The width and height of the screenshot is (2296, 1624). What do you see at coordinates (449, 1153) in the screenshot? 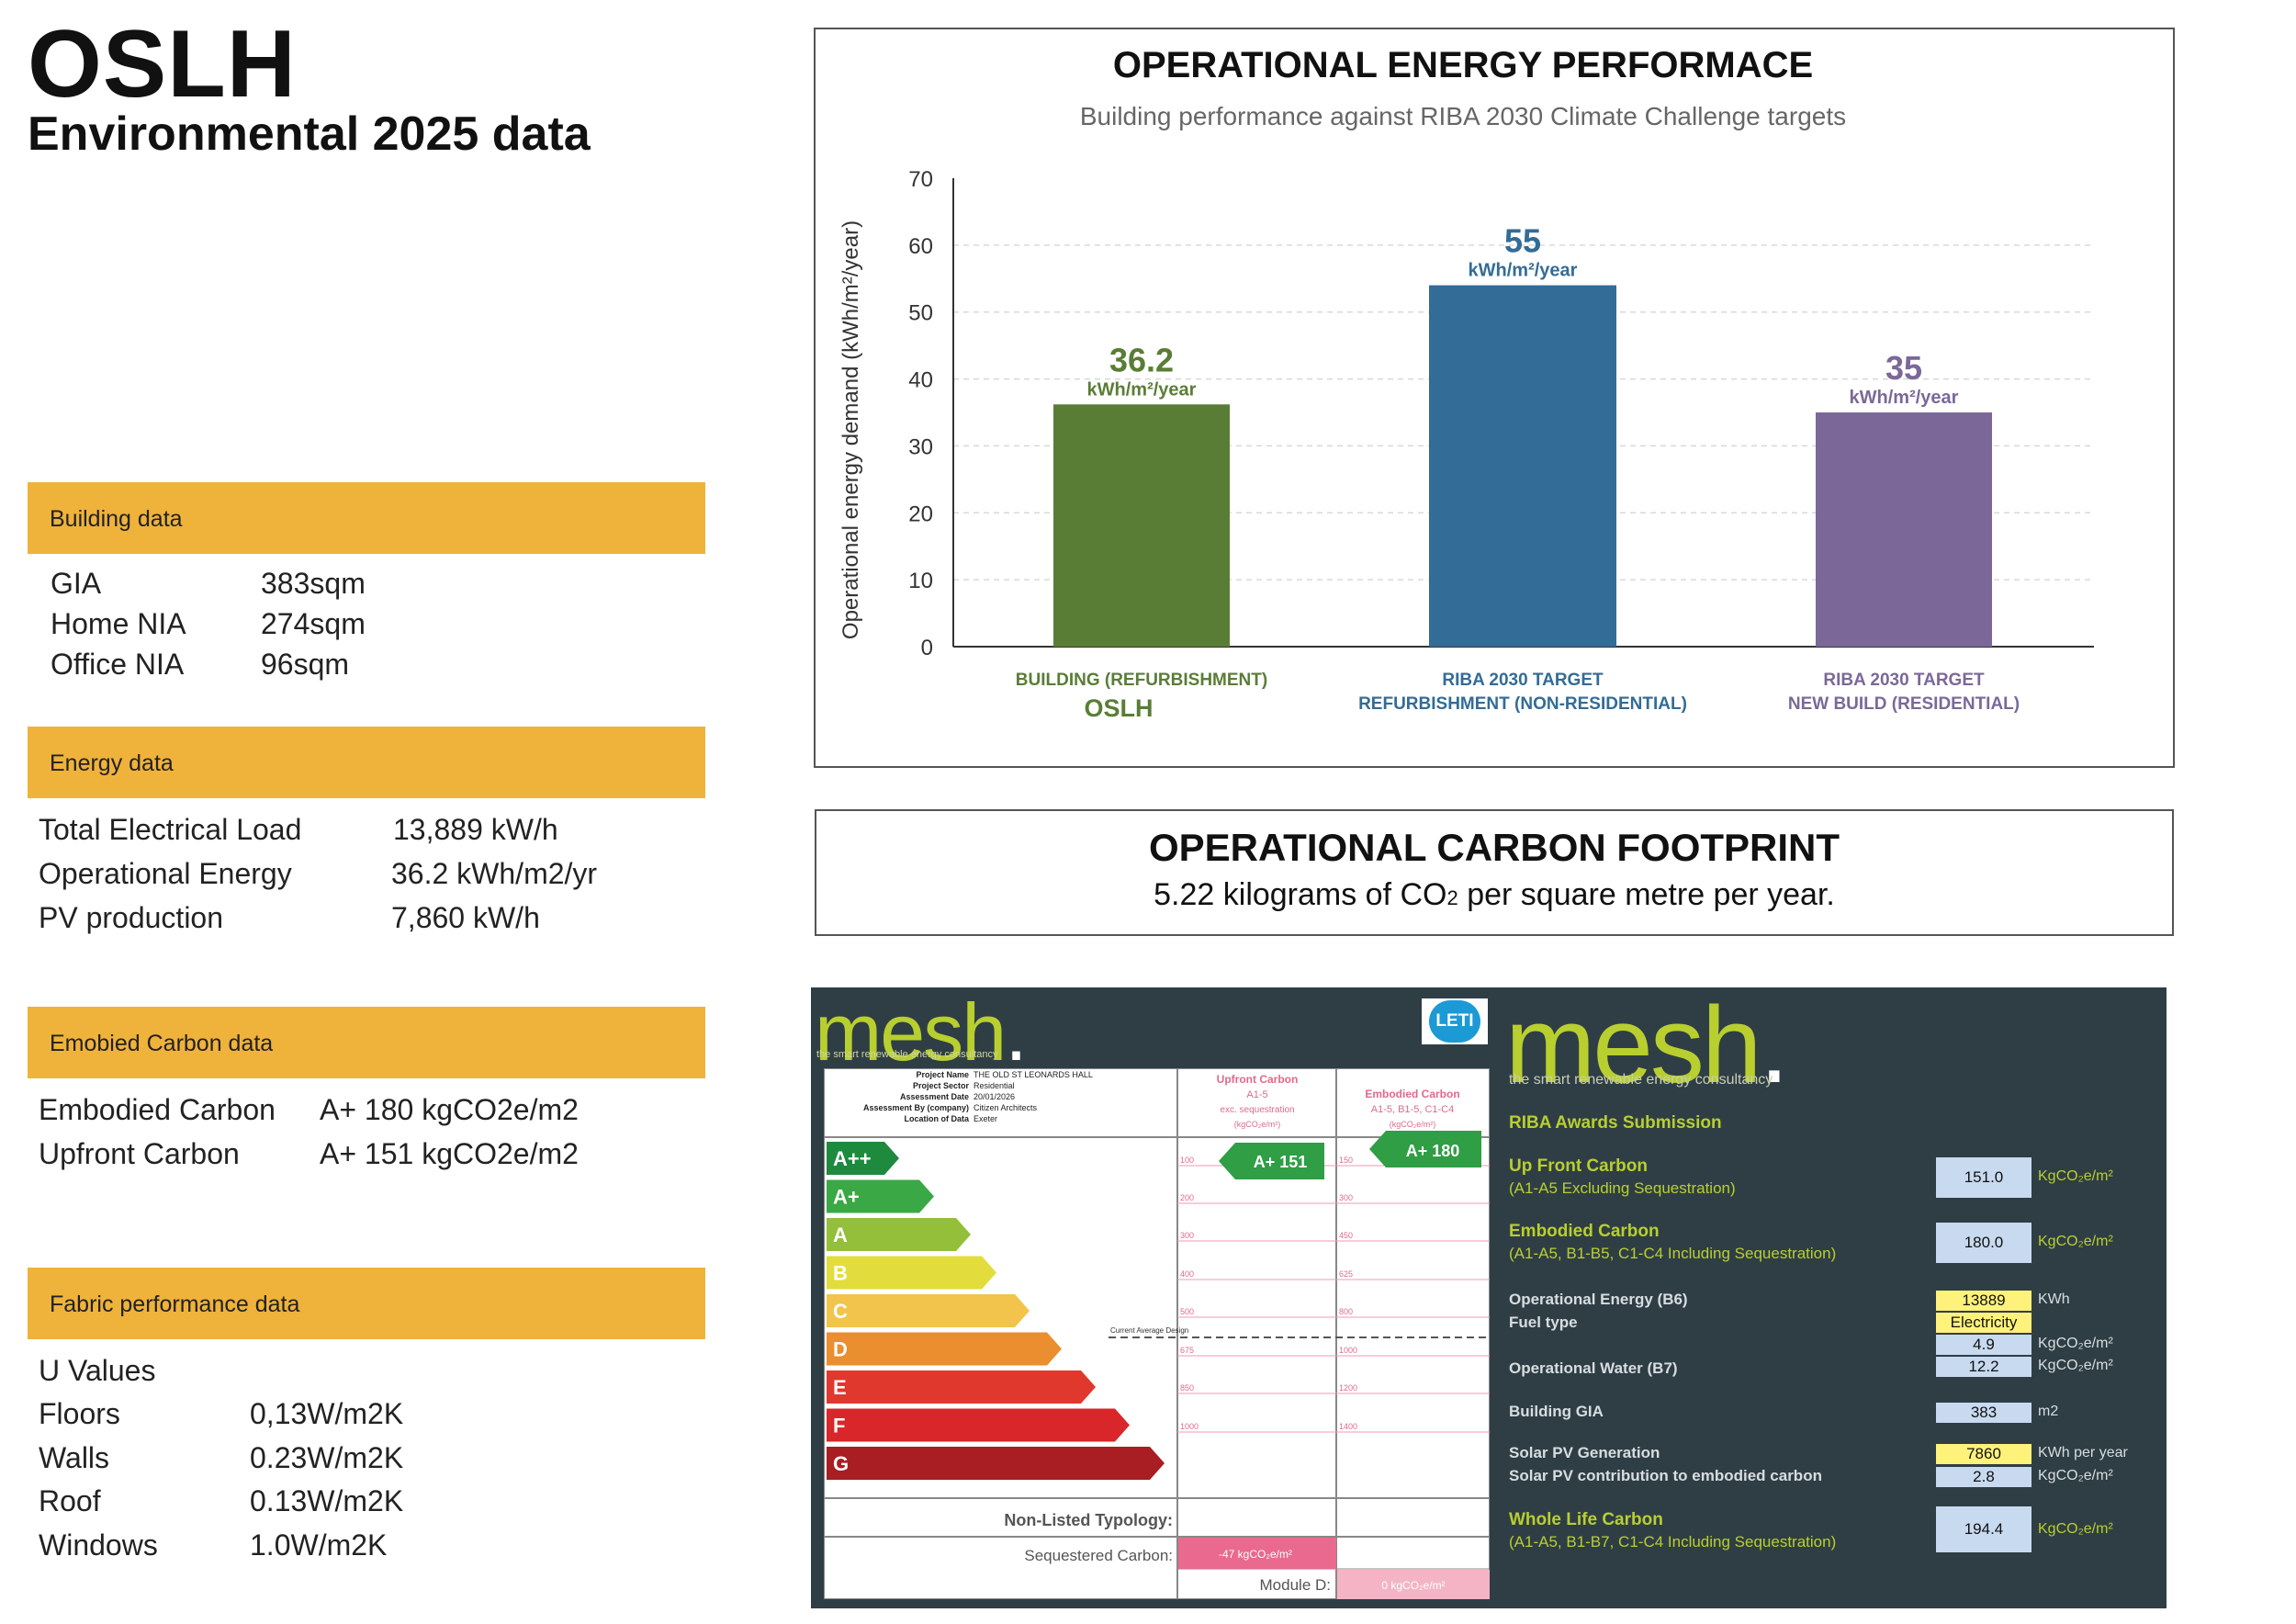
I see `embodied-value-upfront: A+ 151 kgCO2e/m2` at bounding box center [449, 1153].